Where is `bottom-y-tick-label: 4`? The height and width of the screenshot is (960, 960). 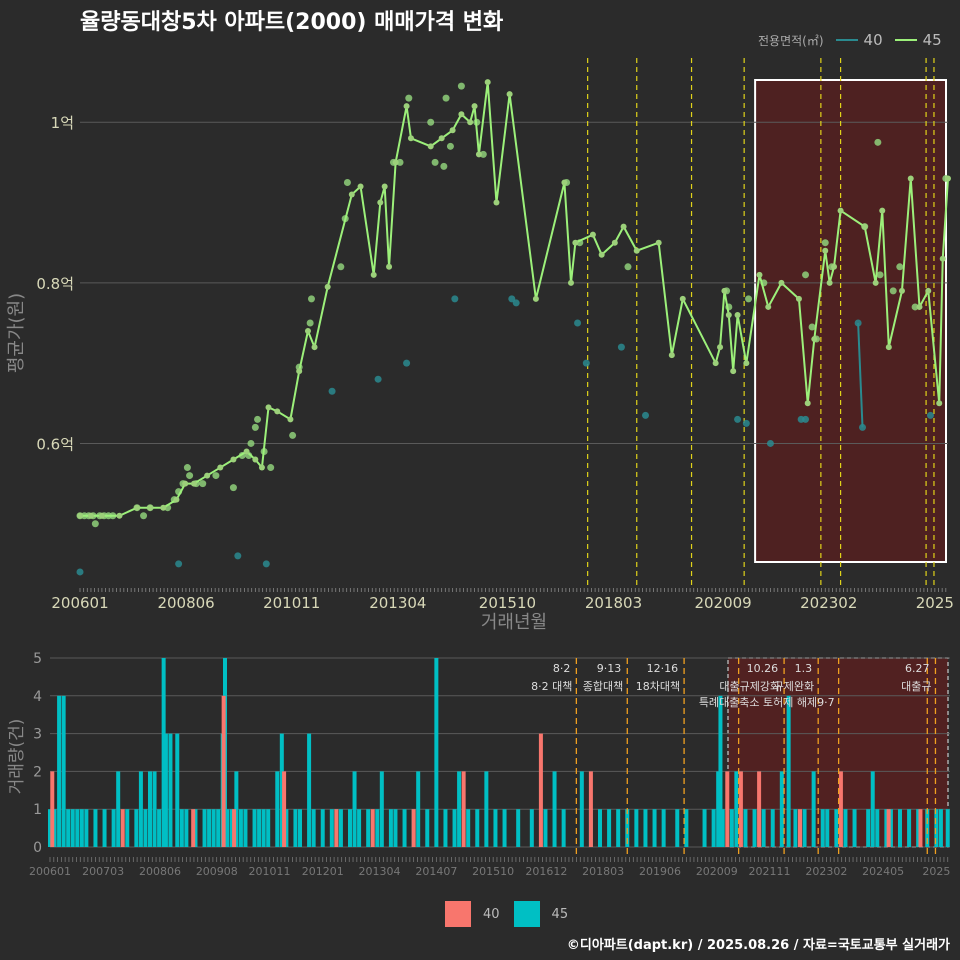 bottom-y-tick-label: 4 is located at coordinates (37, 697).